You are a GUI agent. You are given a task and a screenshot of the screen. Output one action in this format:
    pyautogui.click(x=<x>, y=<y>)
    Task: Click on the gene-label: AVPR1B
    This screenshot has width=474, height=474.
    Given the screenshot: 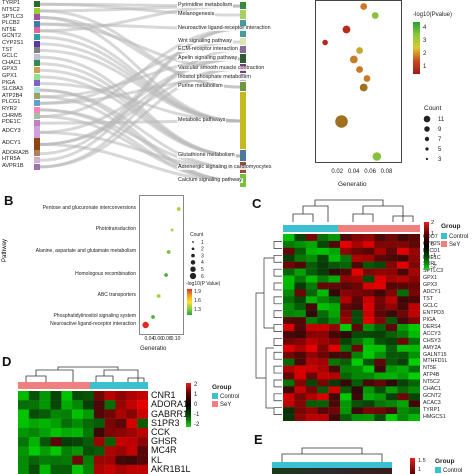 What is the action you would take?
    pyautogui.click(x=13, y=165)
    